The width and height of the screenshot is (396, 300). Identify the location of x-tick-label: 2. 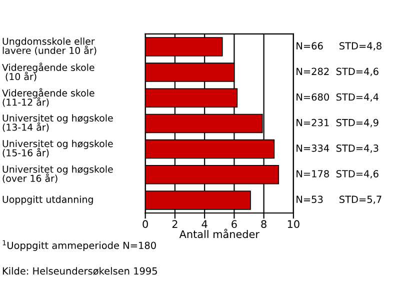
(175, 224).